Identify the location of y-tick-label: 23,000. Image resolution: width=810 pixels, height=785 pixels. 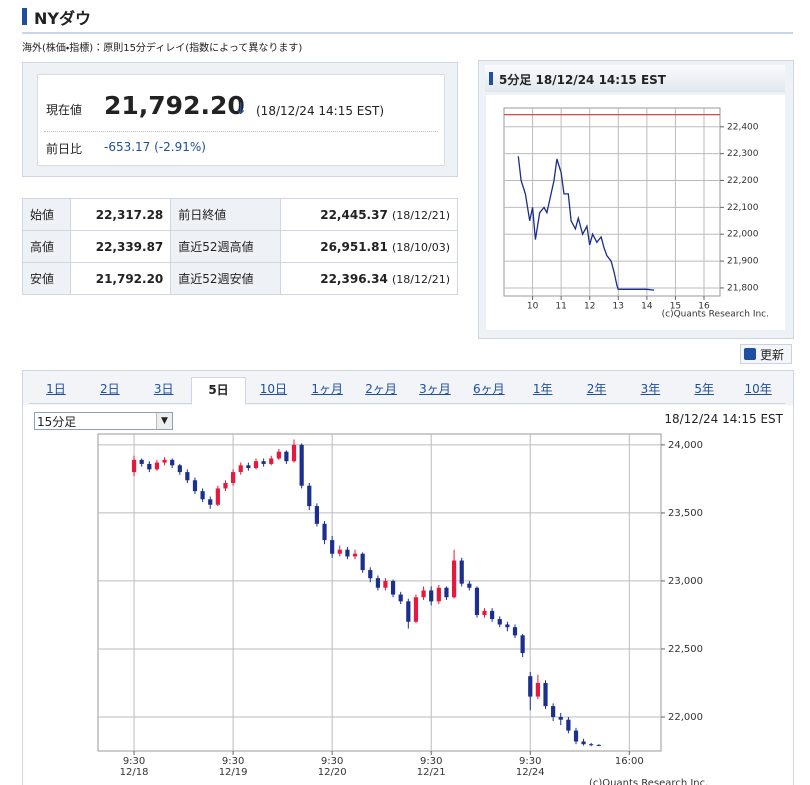
(685, 581).